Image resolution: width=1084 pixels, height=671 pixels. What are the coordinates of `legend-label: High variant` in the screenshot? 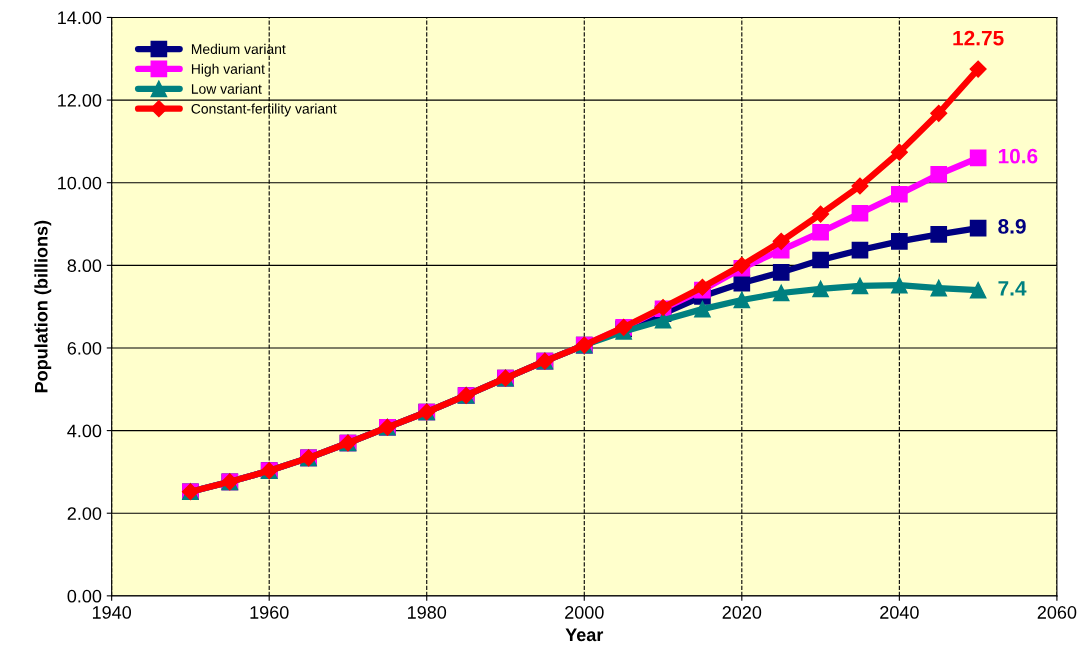 It's located at (228, 70).